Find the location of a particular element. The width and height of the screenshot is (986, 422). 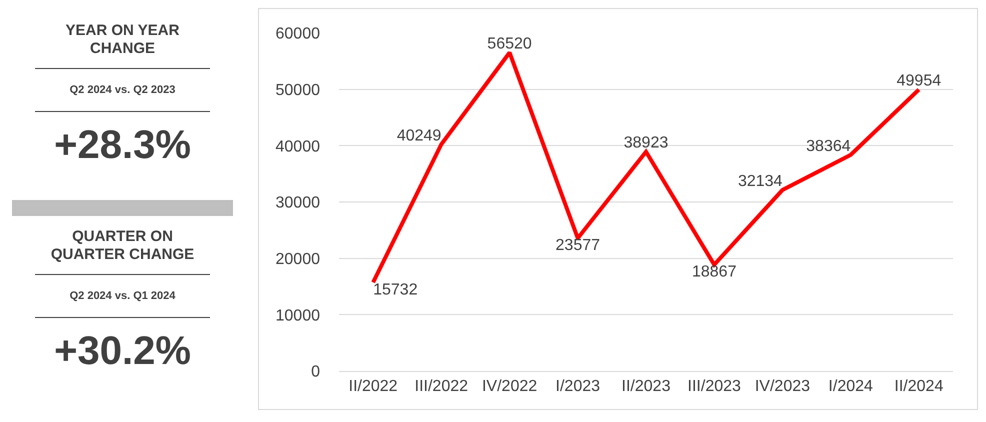

x-tick-label: II/2024 is located at coordinates (919, 387).